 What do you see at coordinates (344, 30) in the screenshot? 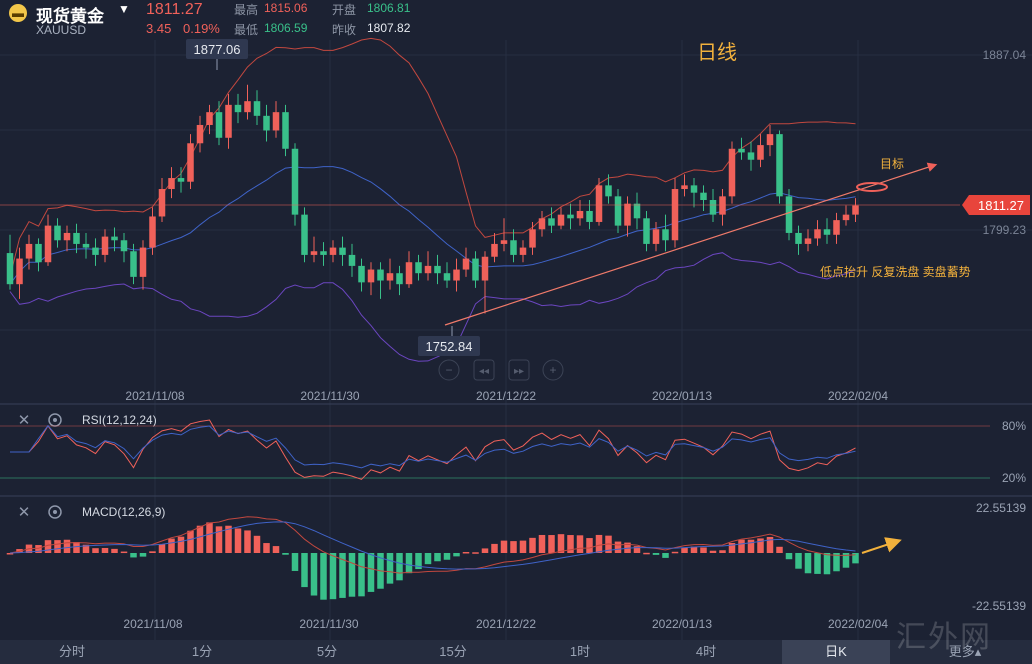
I see `prev-close-label: 昨收` at bounding box center [344, 30].